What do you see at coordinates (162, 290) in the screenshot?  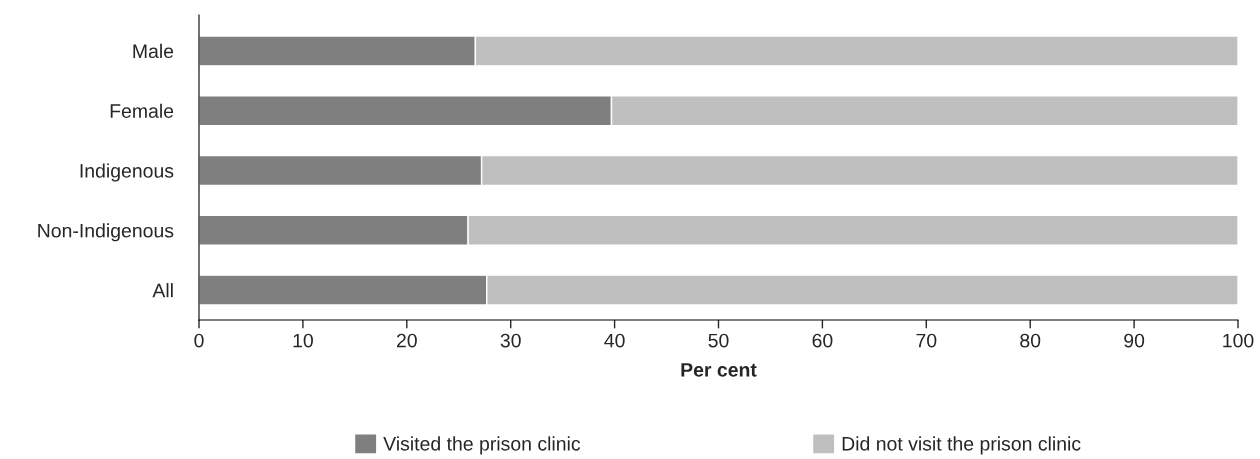 I see `y-tick-label: All` at bounding box center [162, 290].